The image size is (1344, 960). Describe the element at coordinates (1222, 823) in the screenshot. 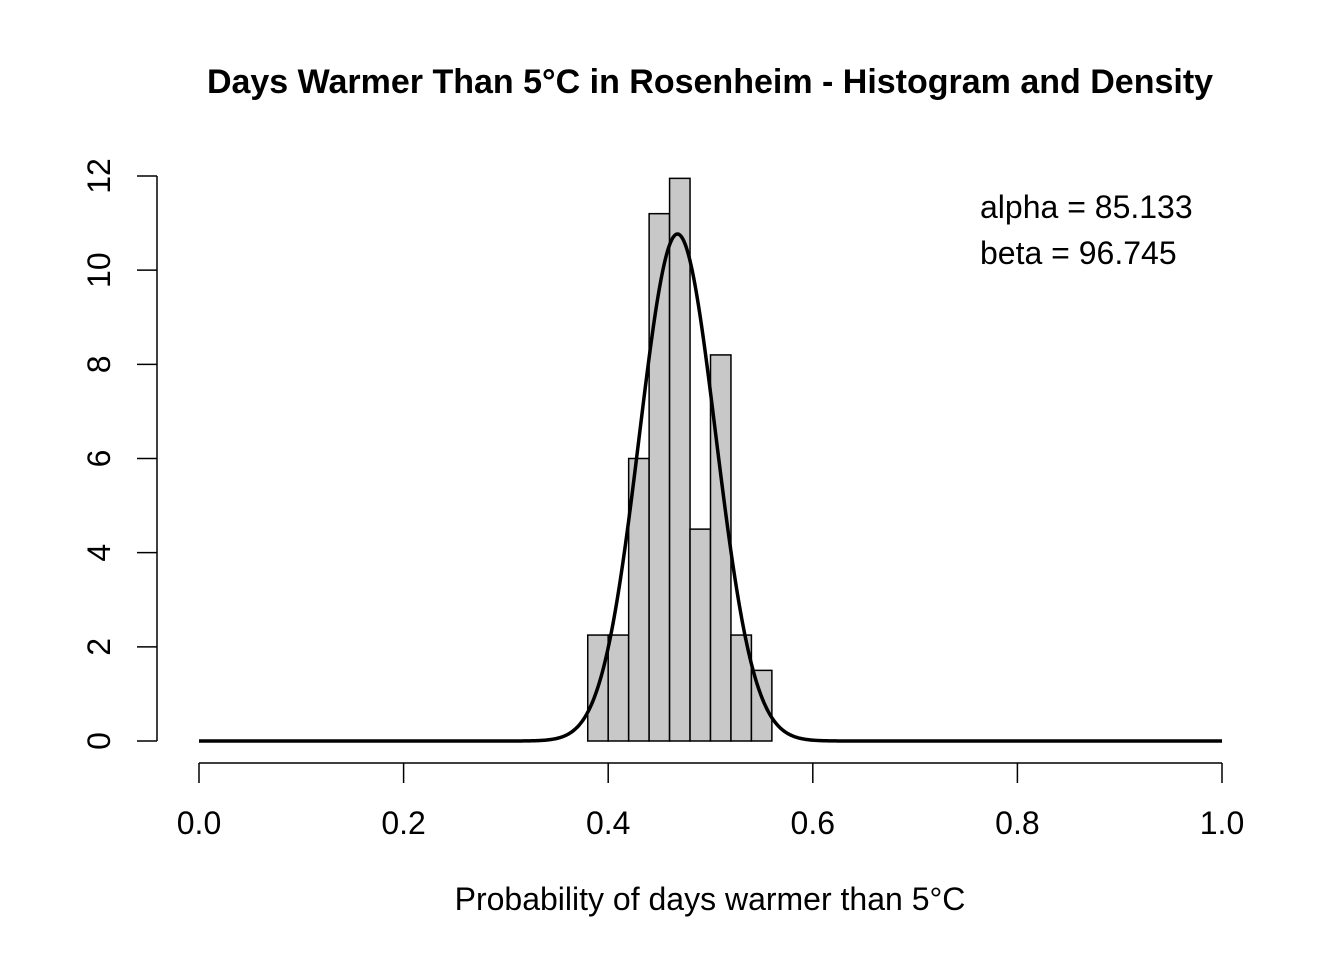

I see `x-tick-label: 1.0` at that location.